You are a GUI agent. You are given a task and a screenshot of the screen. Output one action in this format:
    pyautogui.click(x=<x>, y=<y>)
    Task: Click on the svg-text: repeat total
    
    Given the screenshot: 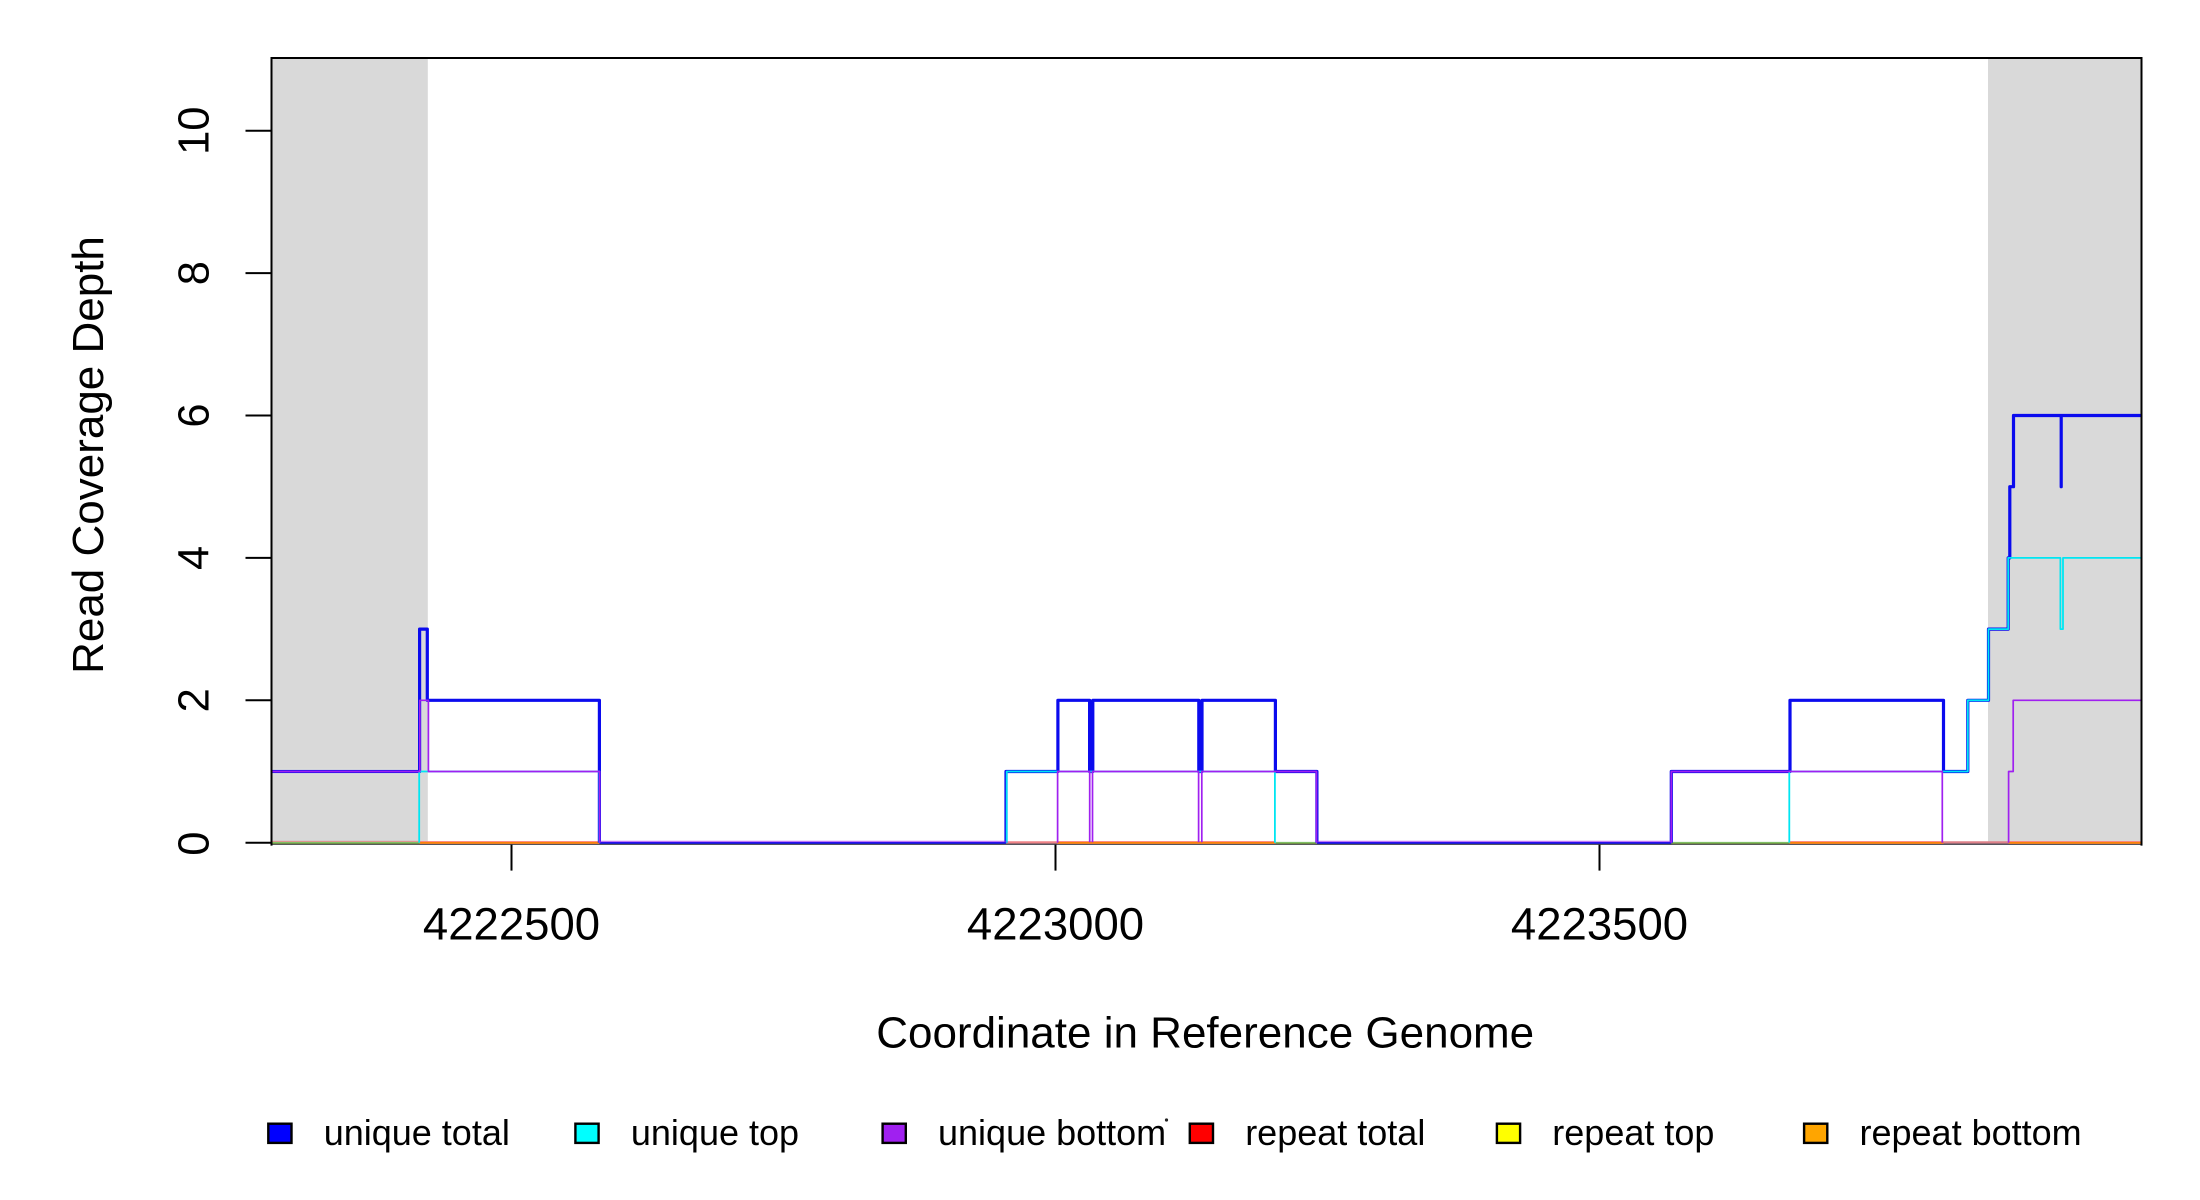 What is the action you would take?
    pyautogui.click(x=1335, y=1132)
    